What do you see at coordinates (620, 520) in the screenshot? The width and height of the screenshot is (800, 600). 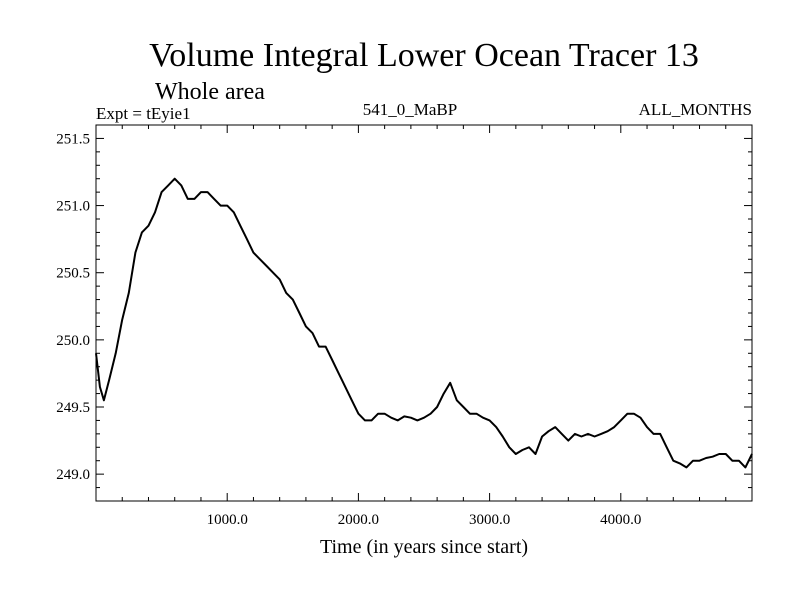 I see `x-tick-label: 4000.0` at bounding box center [620, 520].